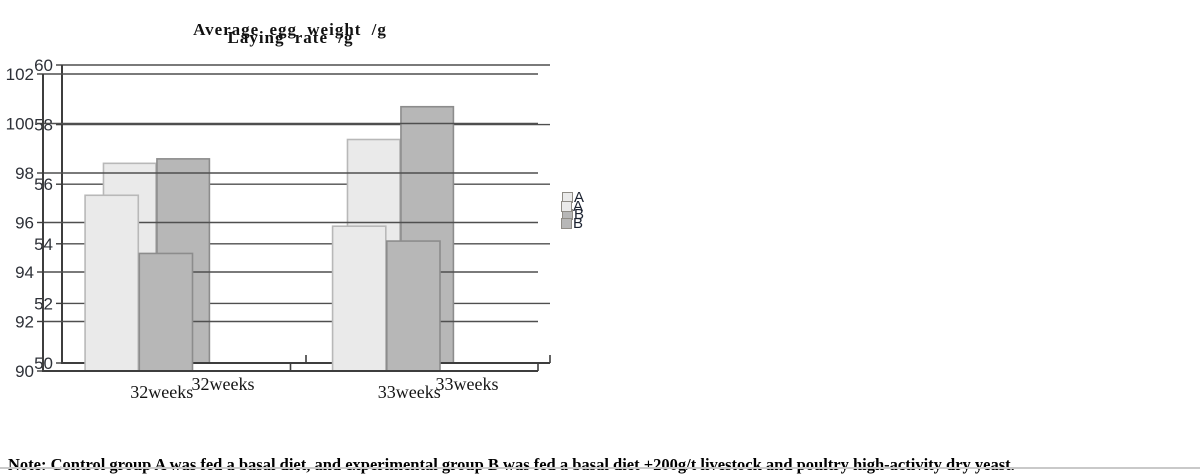 The height and width of the screenshot is (475, 1200). Describe the element at coordinates (413, 306) in the screenshot. I see `bar-B-33weeks` at that location.